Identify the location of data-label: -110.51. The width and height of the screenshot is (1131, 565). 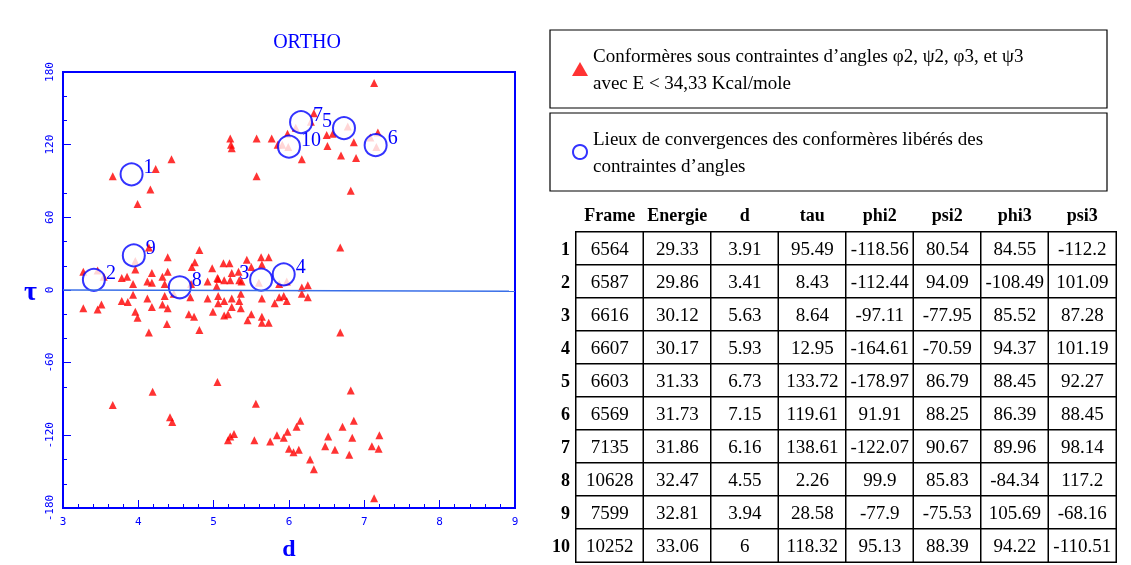
(1082, 545).